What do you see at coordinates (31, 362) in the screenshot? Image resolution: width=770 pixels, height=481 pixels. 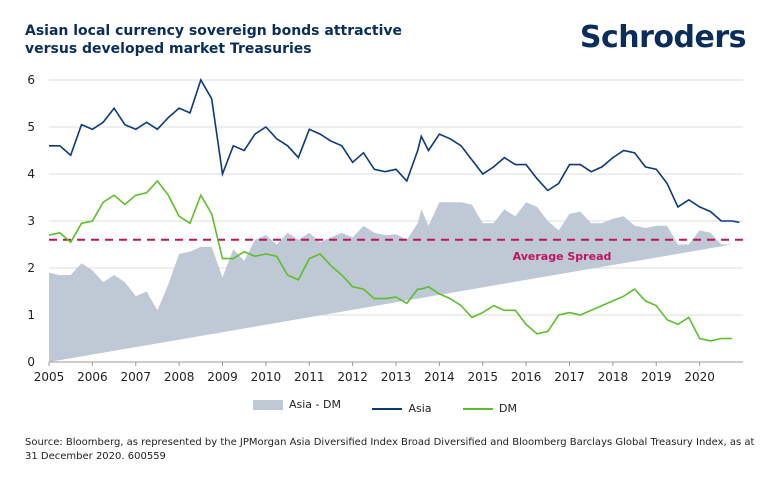 I see `y-tick-label: 0` at bounding box center [31, 362].